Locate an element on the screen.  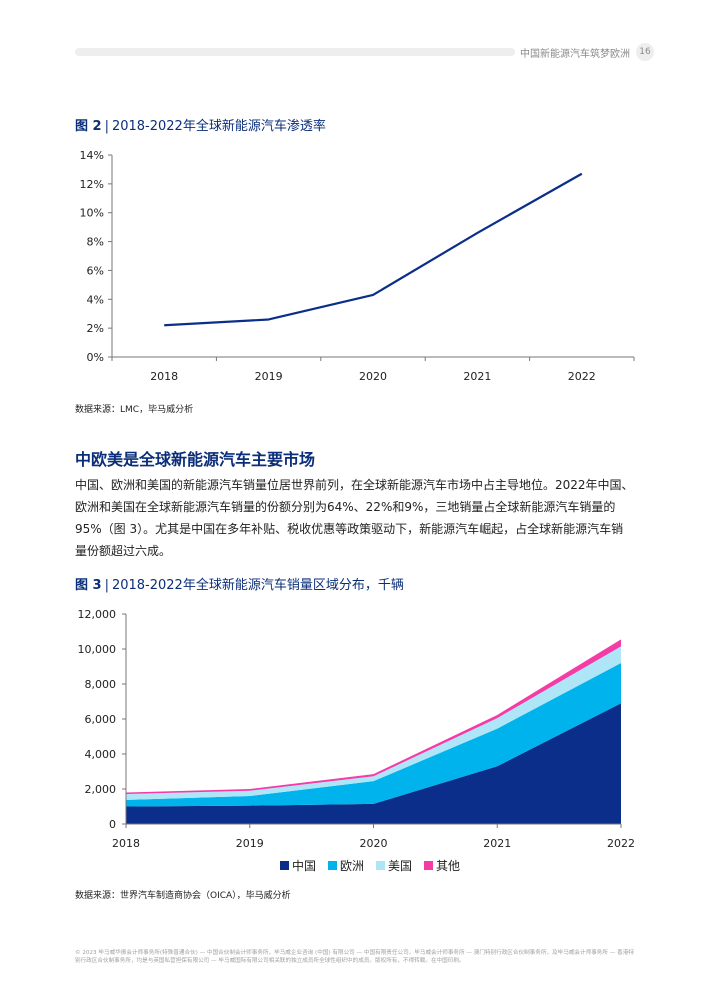
legend-label-其他: 其他 is located at coordinates (448, 866).